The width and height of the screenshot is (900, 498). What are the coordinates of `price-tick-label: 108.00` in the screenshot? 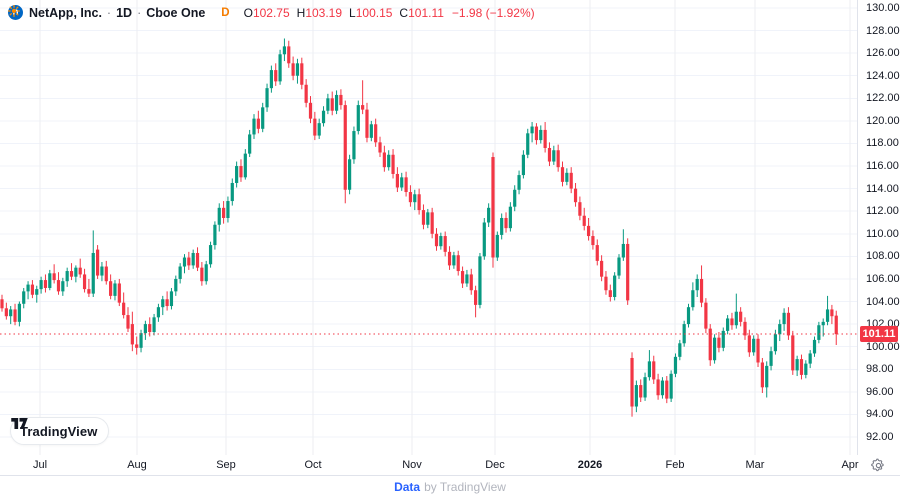 It's located at (883, 256).